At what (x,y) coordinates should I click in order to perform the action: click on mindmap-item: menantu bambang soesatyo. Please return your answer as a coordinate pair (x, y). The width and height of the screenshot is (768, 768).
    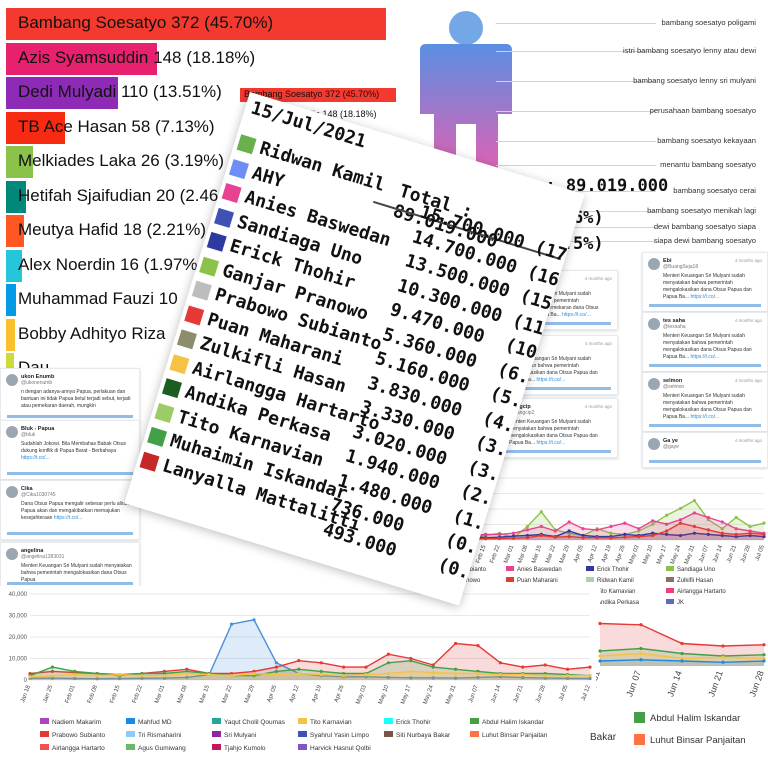
    Looking at the image, I should click on (708, 164).